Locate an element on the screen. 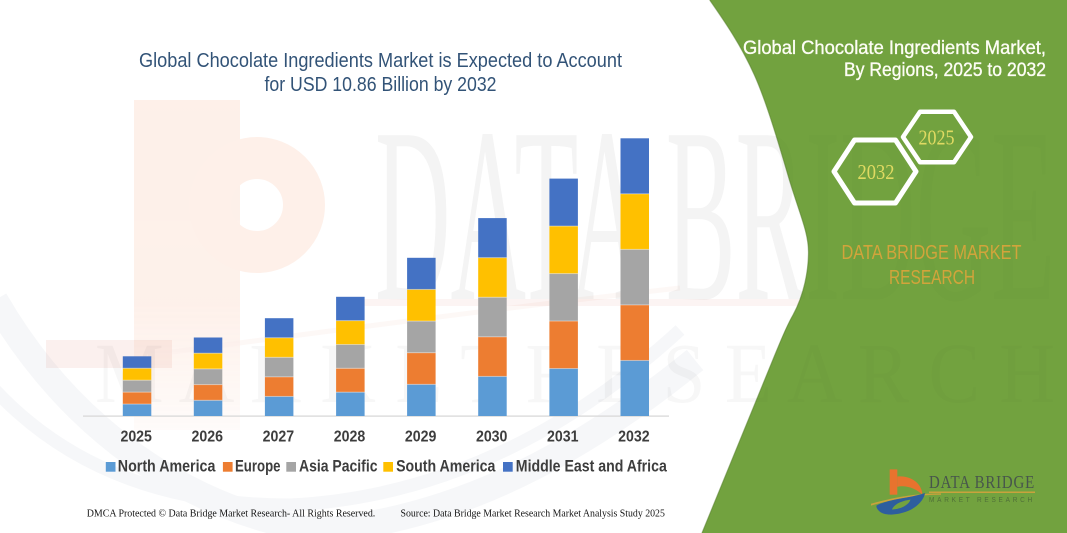 This screenshot has width=1067, height=533. svg-text: 2026 is located at coordinates (208, 436).